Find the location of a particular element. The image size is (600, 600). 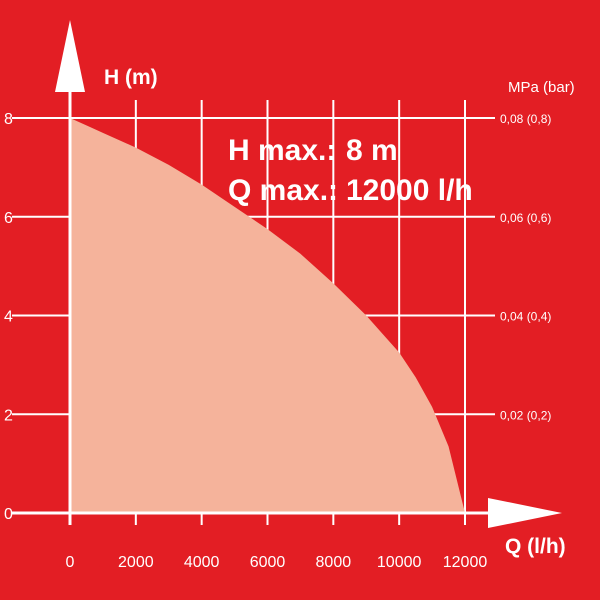

x-tick-label: 12000 is located at coordinates (465, 562).